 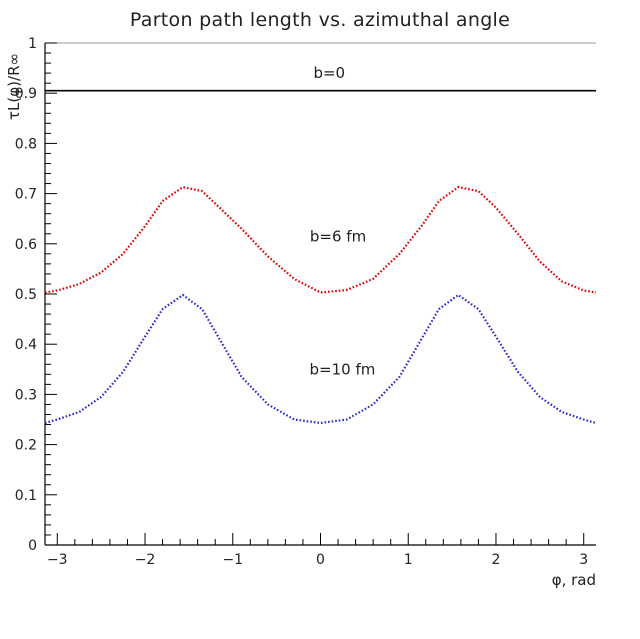 I want to click on y-tick-label: 0.6, so click(x=26, y=245).